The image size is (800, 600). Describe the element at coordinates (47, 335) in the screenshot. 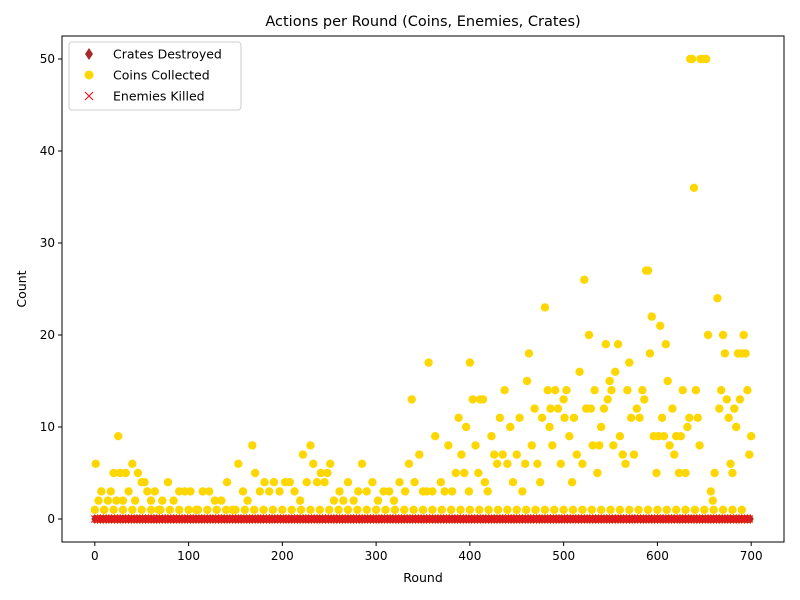

I see `y-tick-label: 20` at that location.